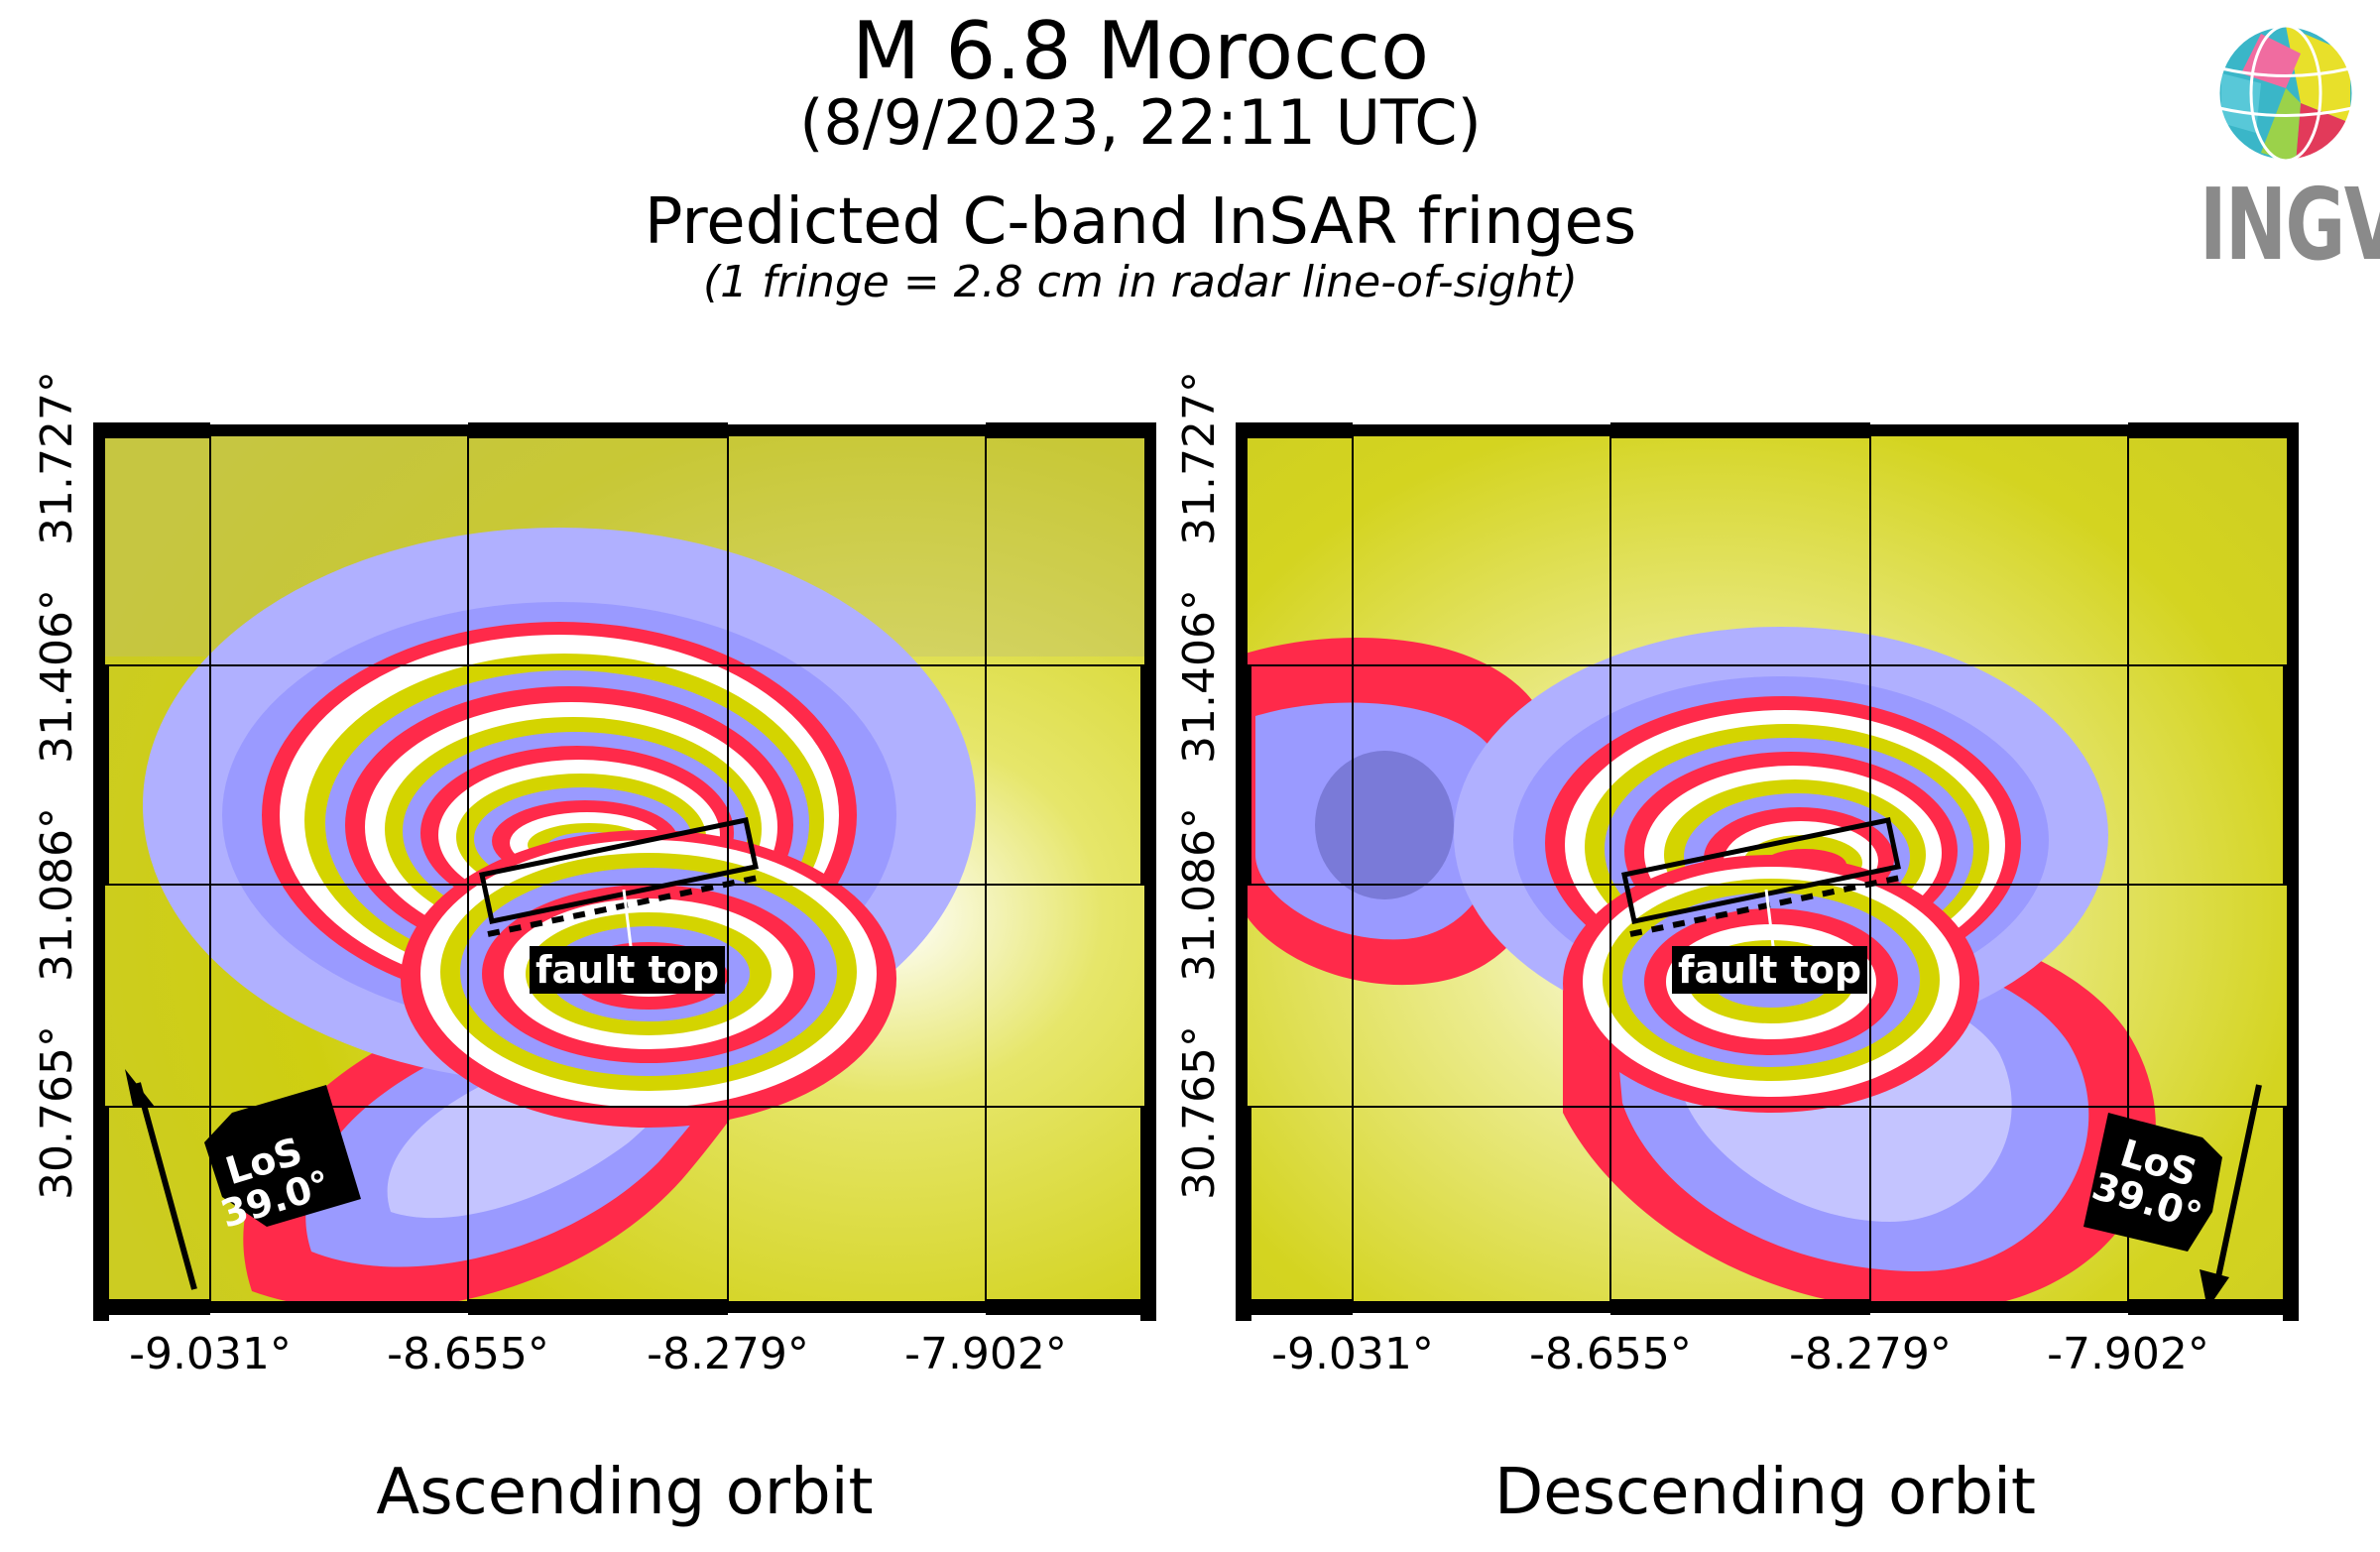 The width and height of the screenshot is (2380, 1552). I want to click on ascending-fault-box, so click(621, 886).